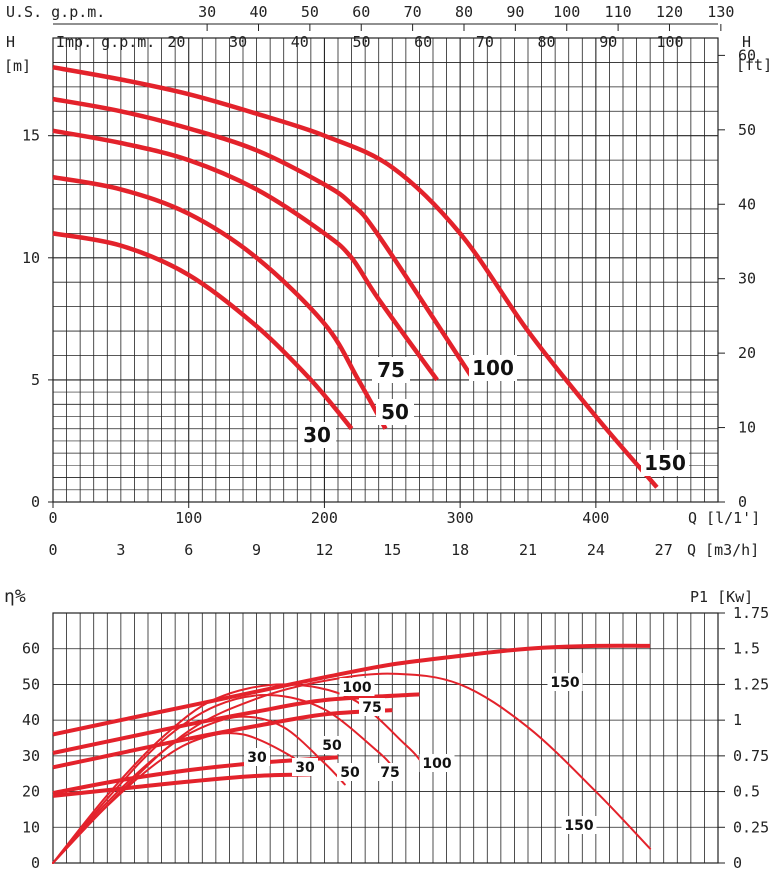 This screenshot has height=870, width=780. Describe the element at coordinates (31, 756) in the screenshot. I see `y-tick-label-pct: 30` at that location.